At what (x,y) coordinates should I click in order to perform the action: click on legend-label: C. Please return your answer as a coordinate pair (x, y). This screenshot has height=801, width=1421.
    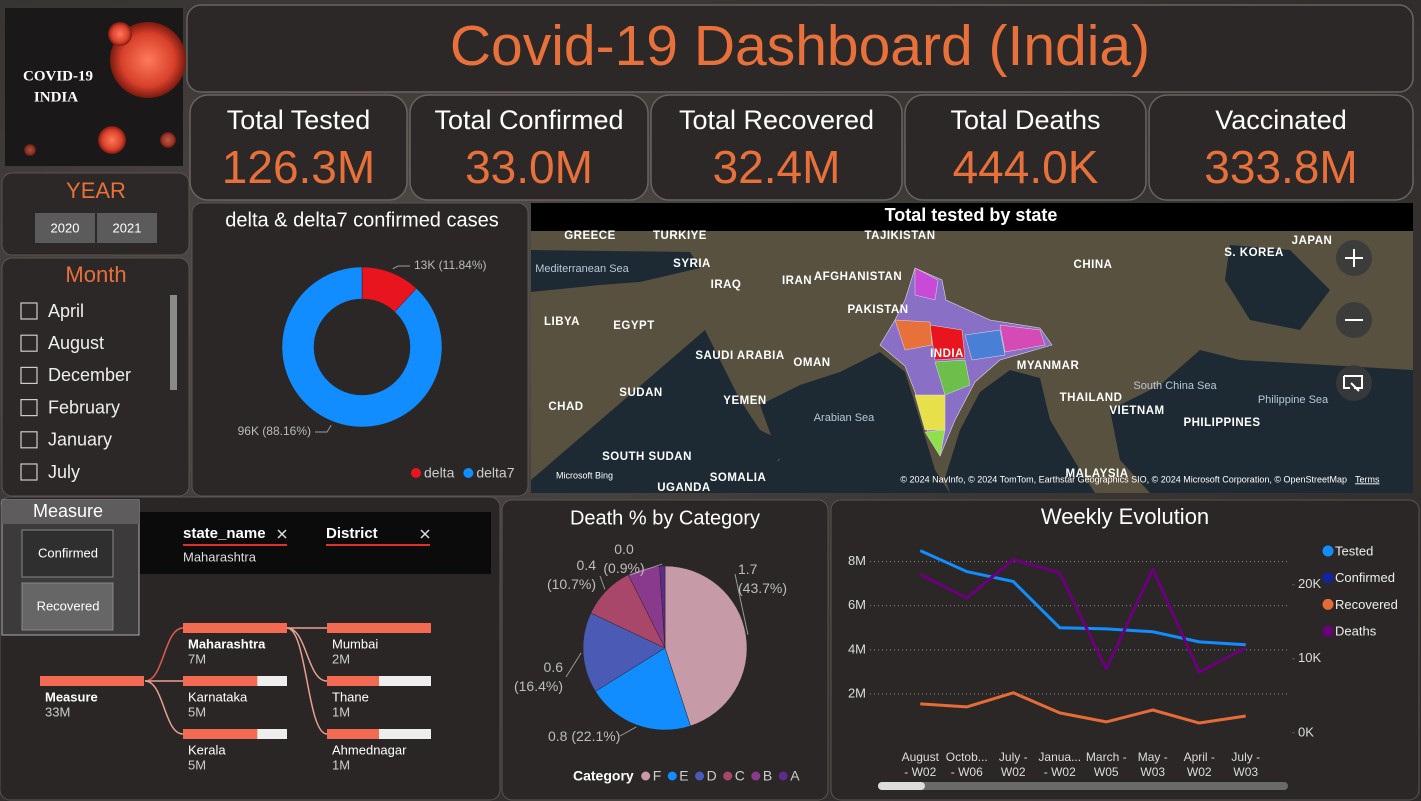
    Looking at the image, I should click on (740, 776).